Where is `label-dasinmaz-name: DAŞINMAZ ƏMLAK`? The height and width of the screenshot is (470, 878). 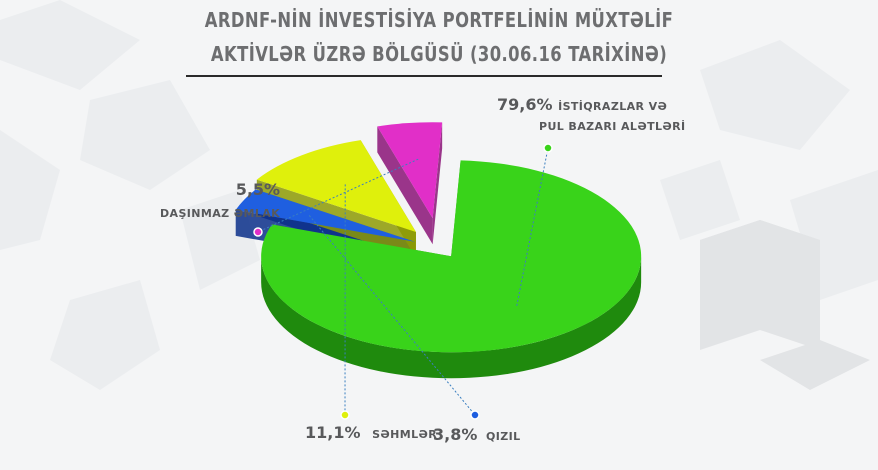
label-dasinmaz-name: DAŞINMAZ ƏMLAK is located at coordinates (220, 213).